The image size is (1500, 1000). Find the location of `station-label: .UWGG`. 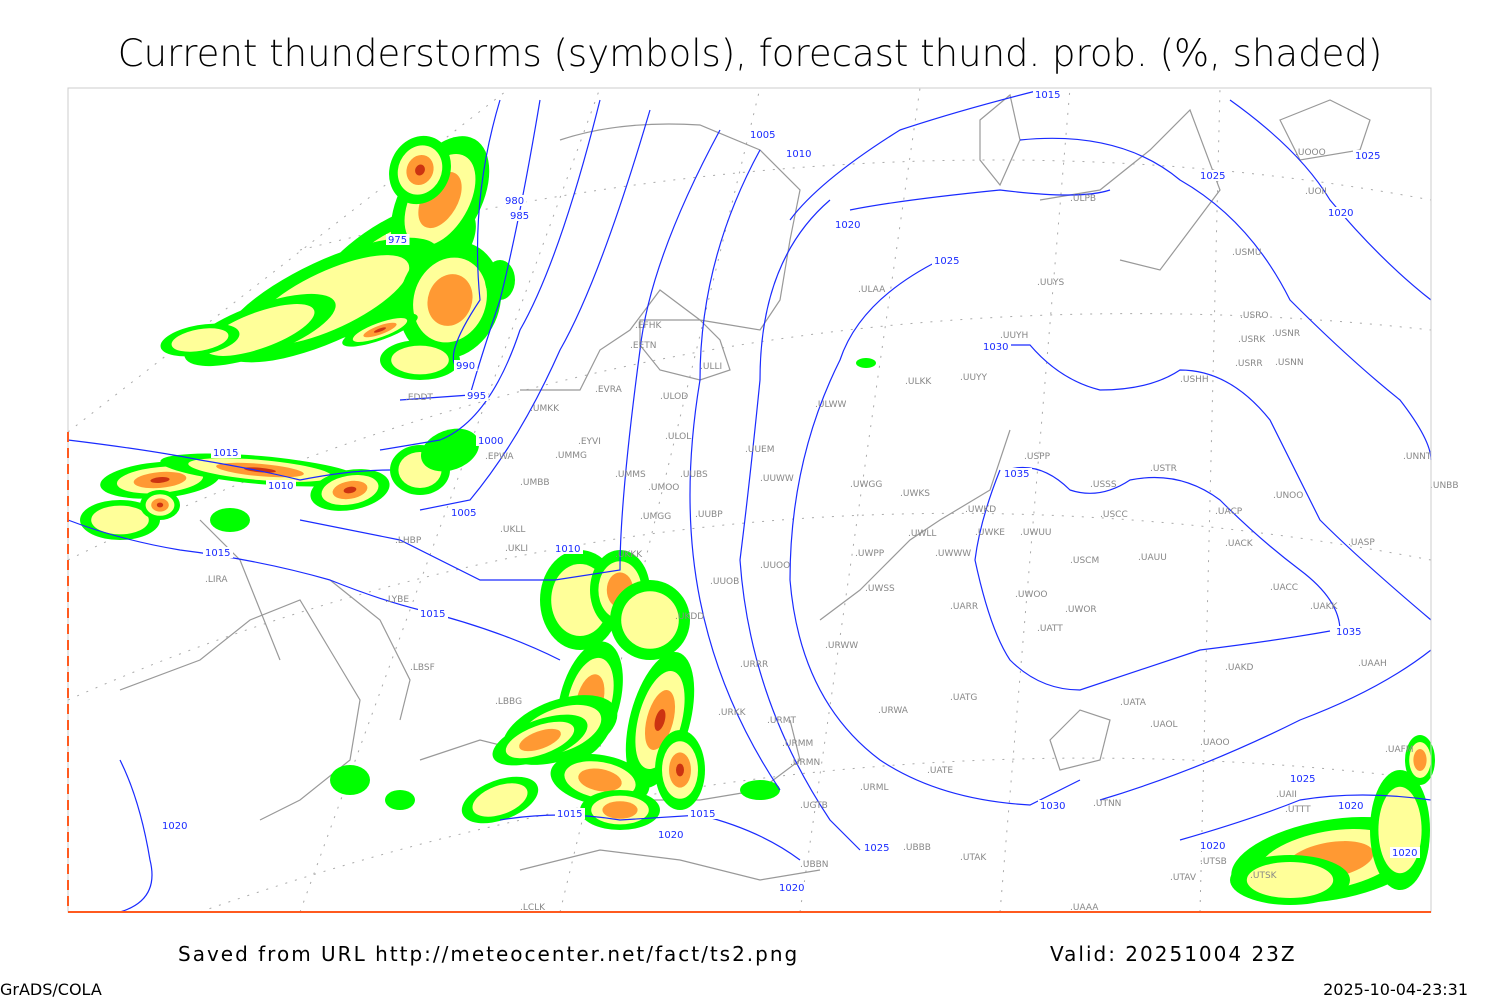

station-label: .UWGG is located at coordinates (866, 485).